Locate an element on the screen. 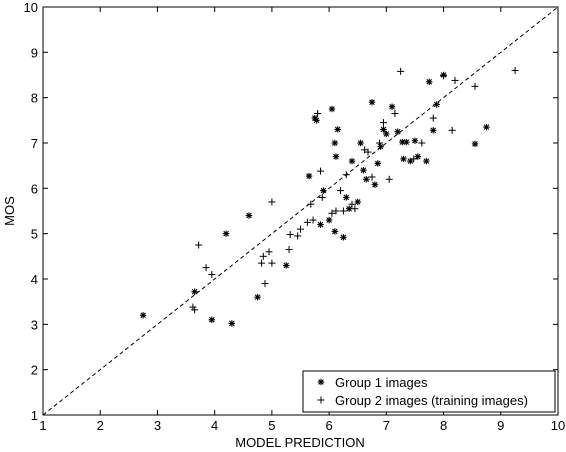 This screenshot has width=566, height=452. x-tick-label: 5 is located at coordinates (271, 425).